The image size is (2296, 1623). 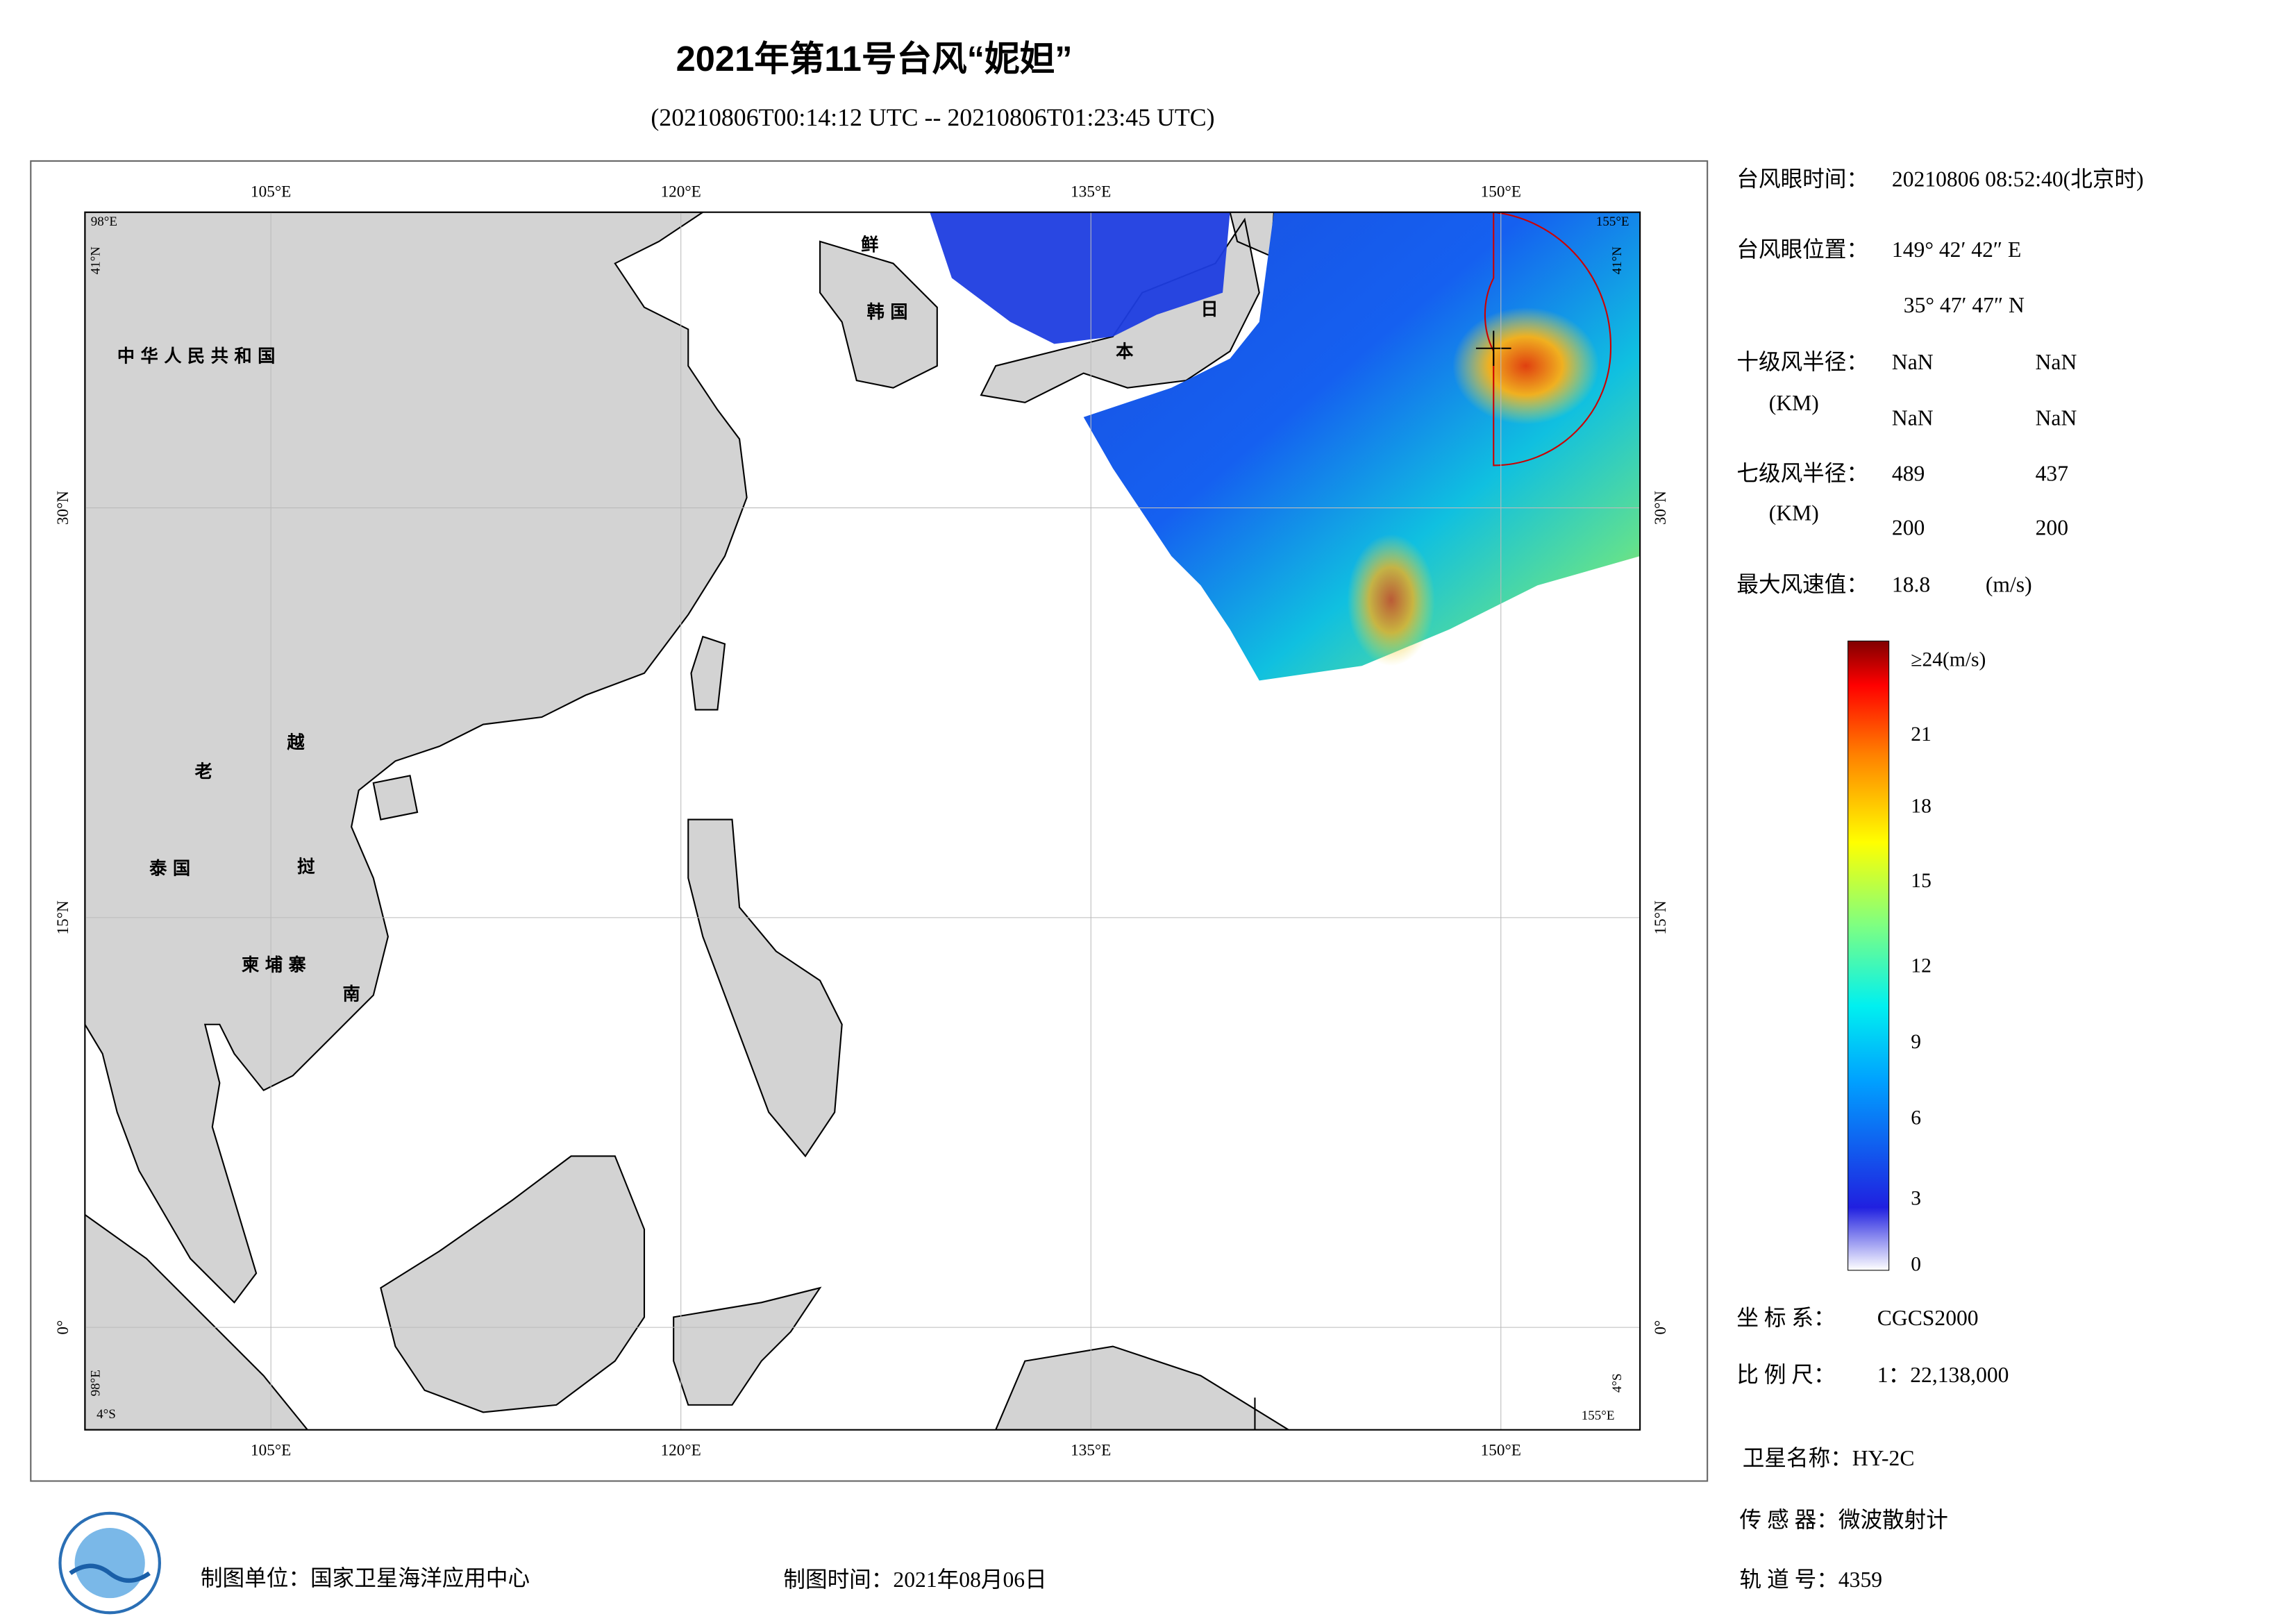 What do you see at coordinates (1956, 249) in the screenshot?
I see `info-value: 149° 42′ 42″ E` at bounding box center [1956, 249].